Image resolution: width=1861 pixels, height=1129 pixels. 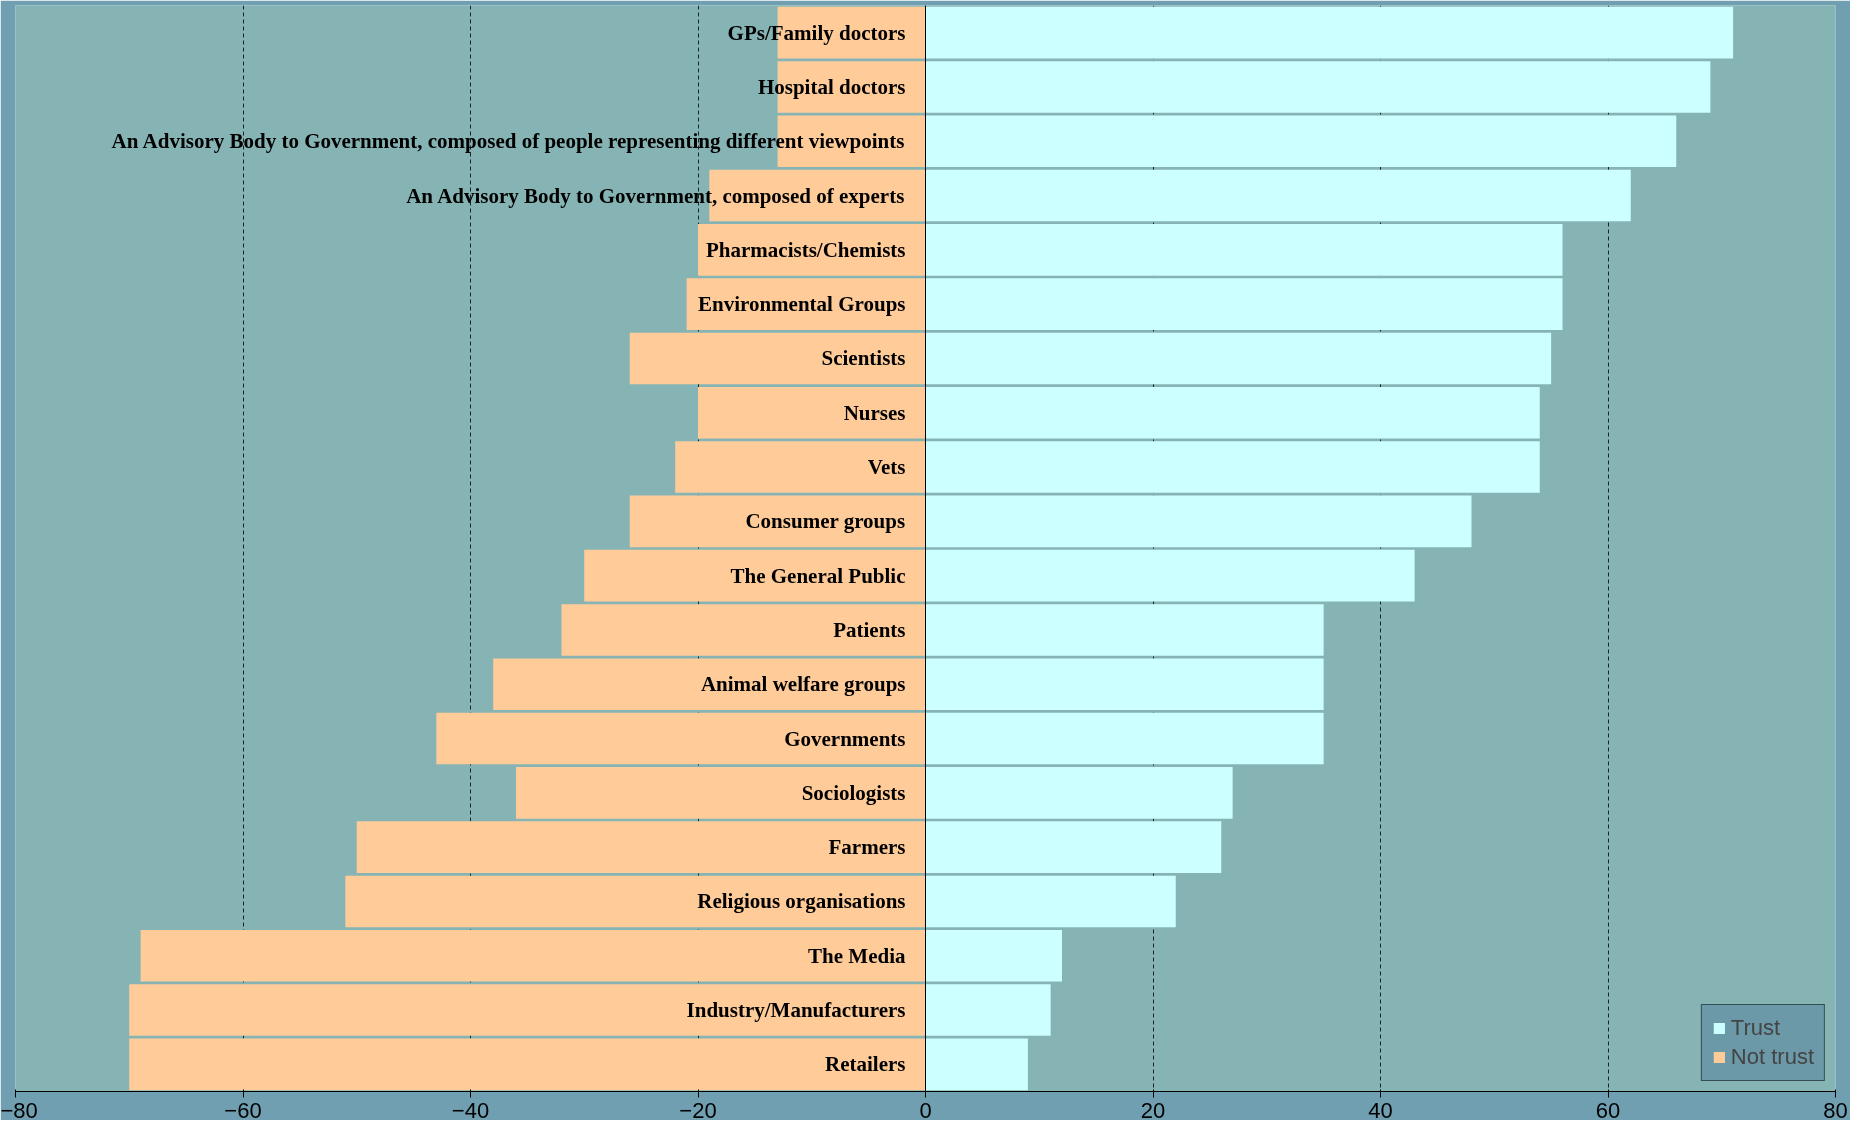 What do you see at coordinates (857, 955) in the screenshot?
I see `y-tick-label: The Media` at bounding box center [857, 955].